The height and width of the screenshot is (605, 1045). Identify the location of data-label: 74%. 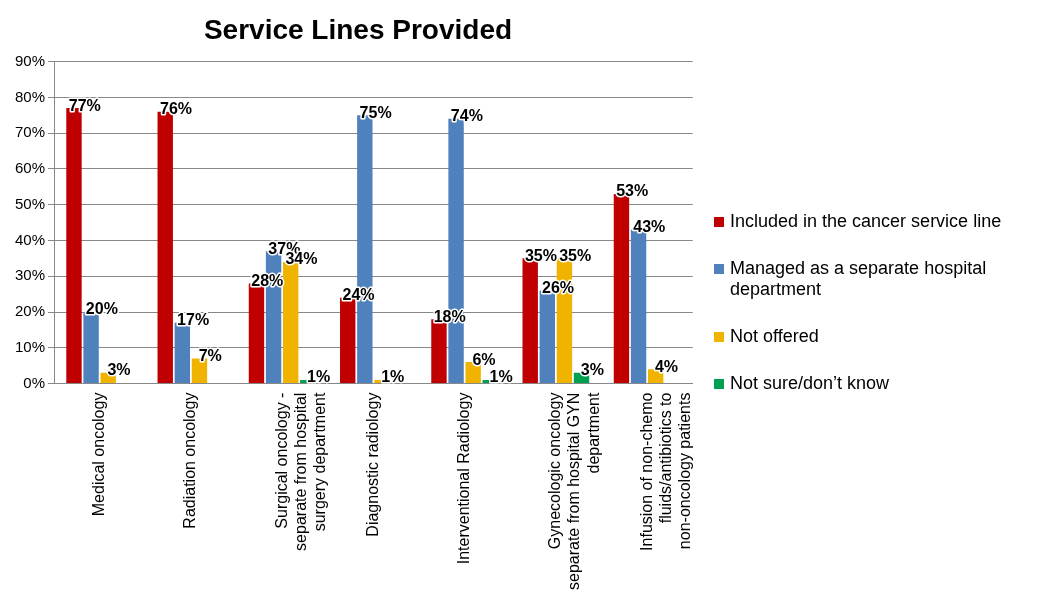
(466, 116).